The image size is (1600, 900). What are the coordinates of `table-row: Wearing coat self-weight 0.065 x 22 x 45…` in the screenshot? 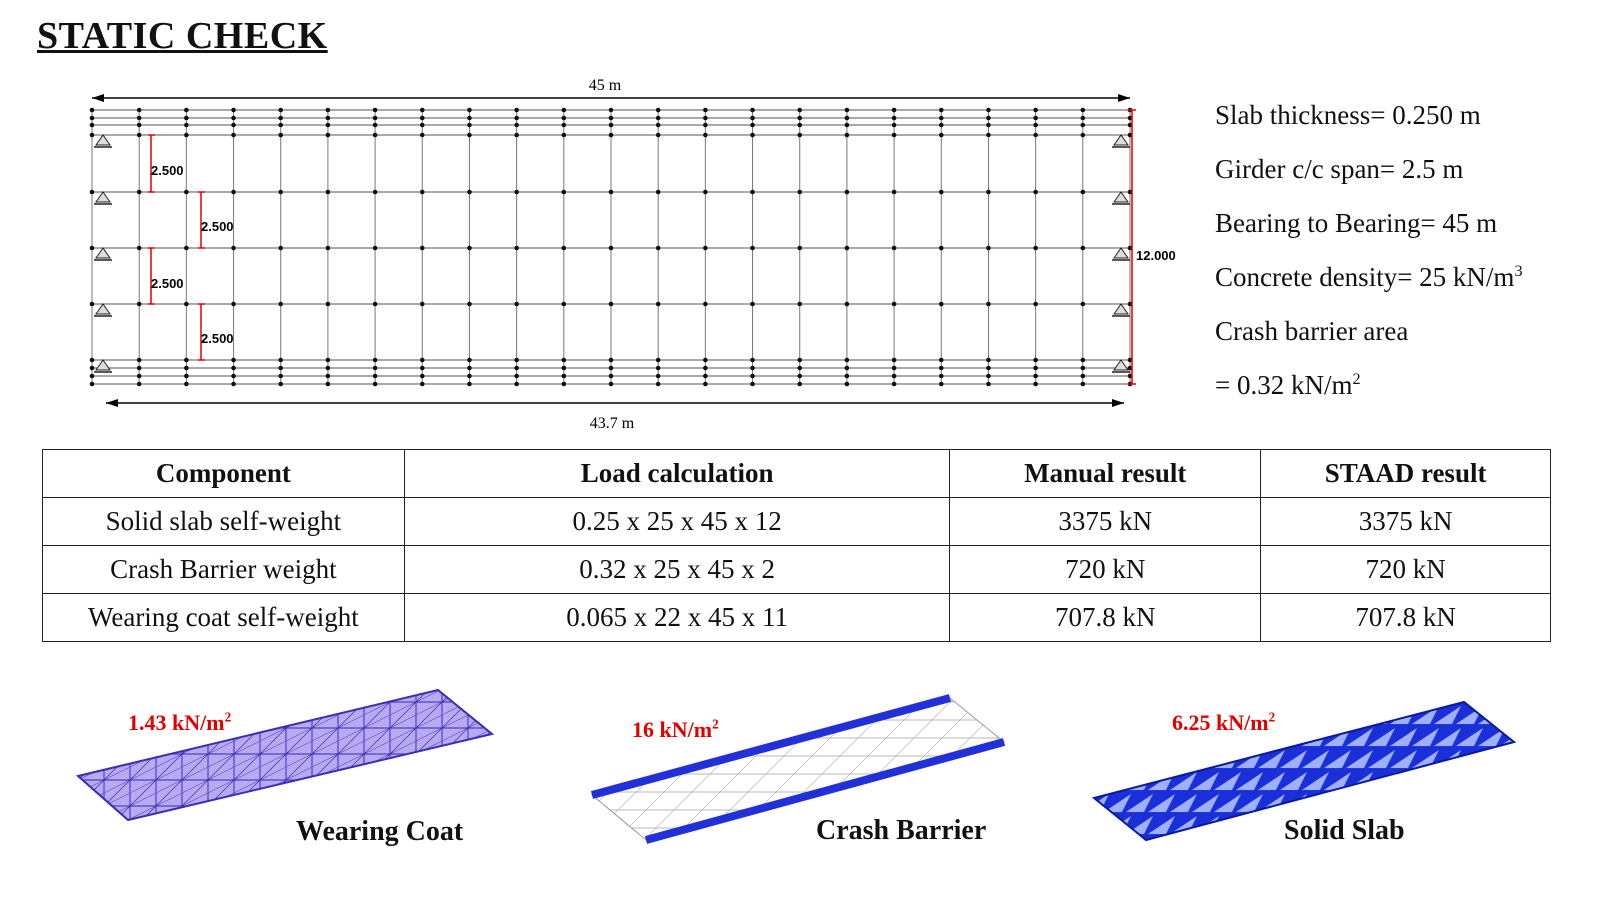 It's located at (796, 617).